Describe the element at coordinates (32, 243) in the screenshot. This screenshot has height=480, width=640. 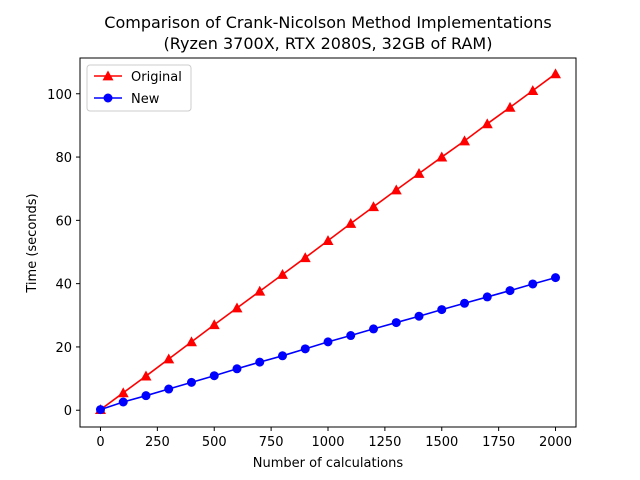
I see `y-axis-label: Time (seconds)` at that location.